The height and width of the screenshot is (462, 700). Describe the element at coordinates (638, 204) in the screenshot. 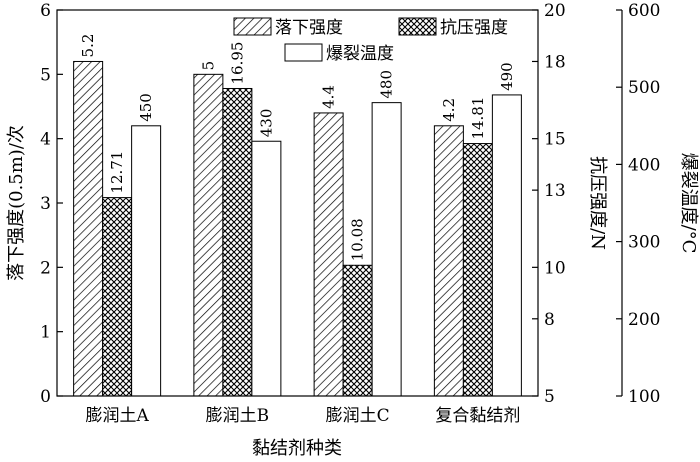

I see `right2-axis-ticks: 100 200 300 400 500 600` at that location.